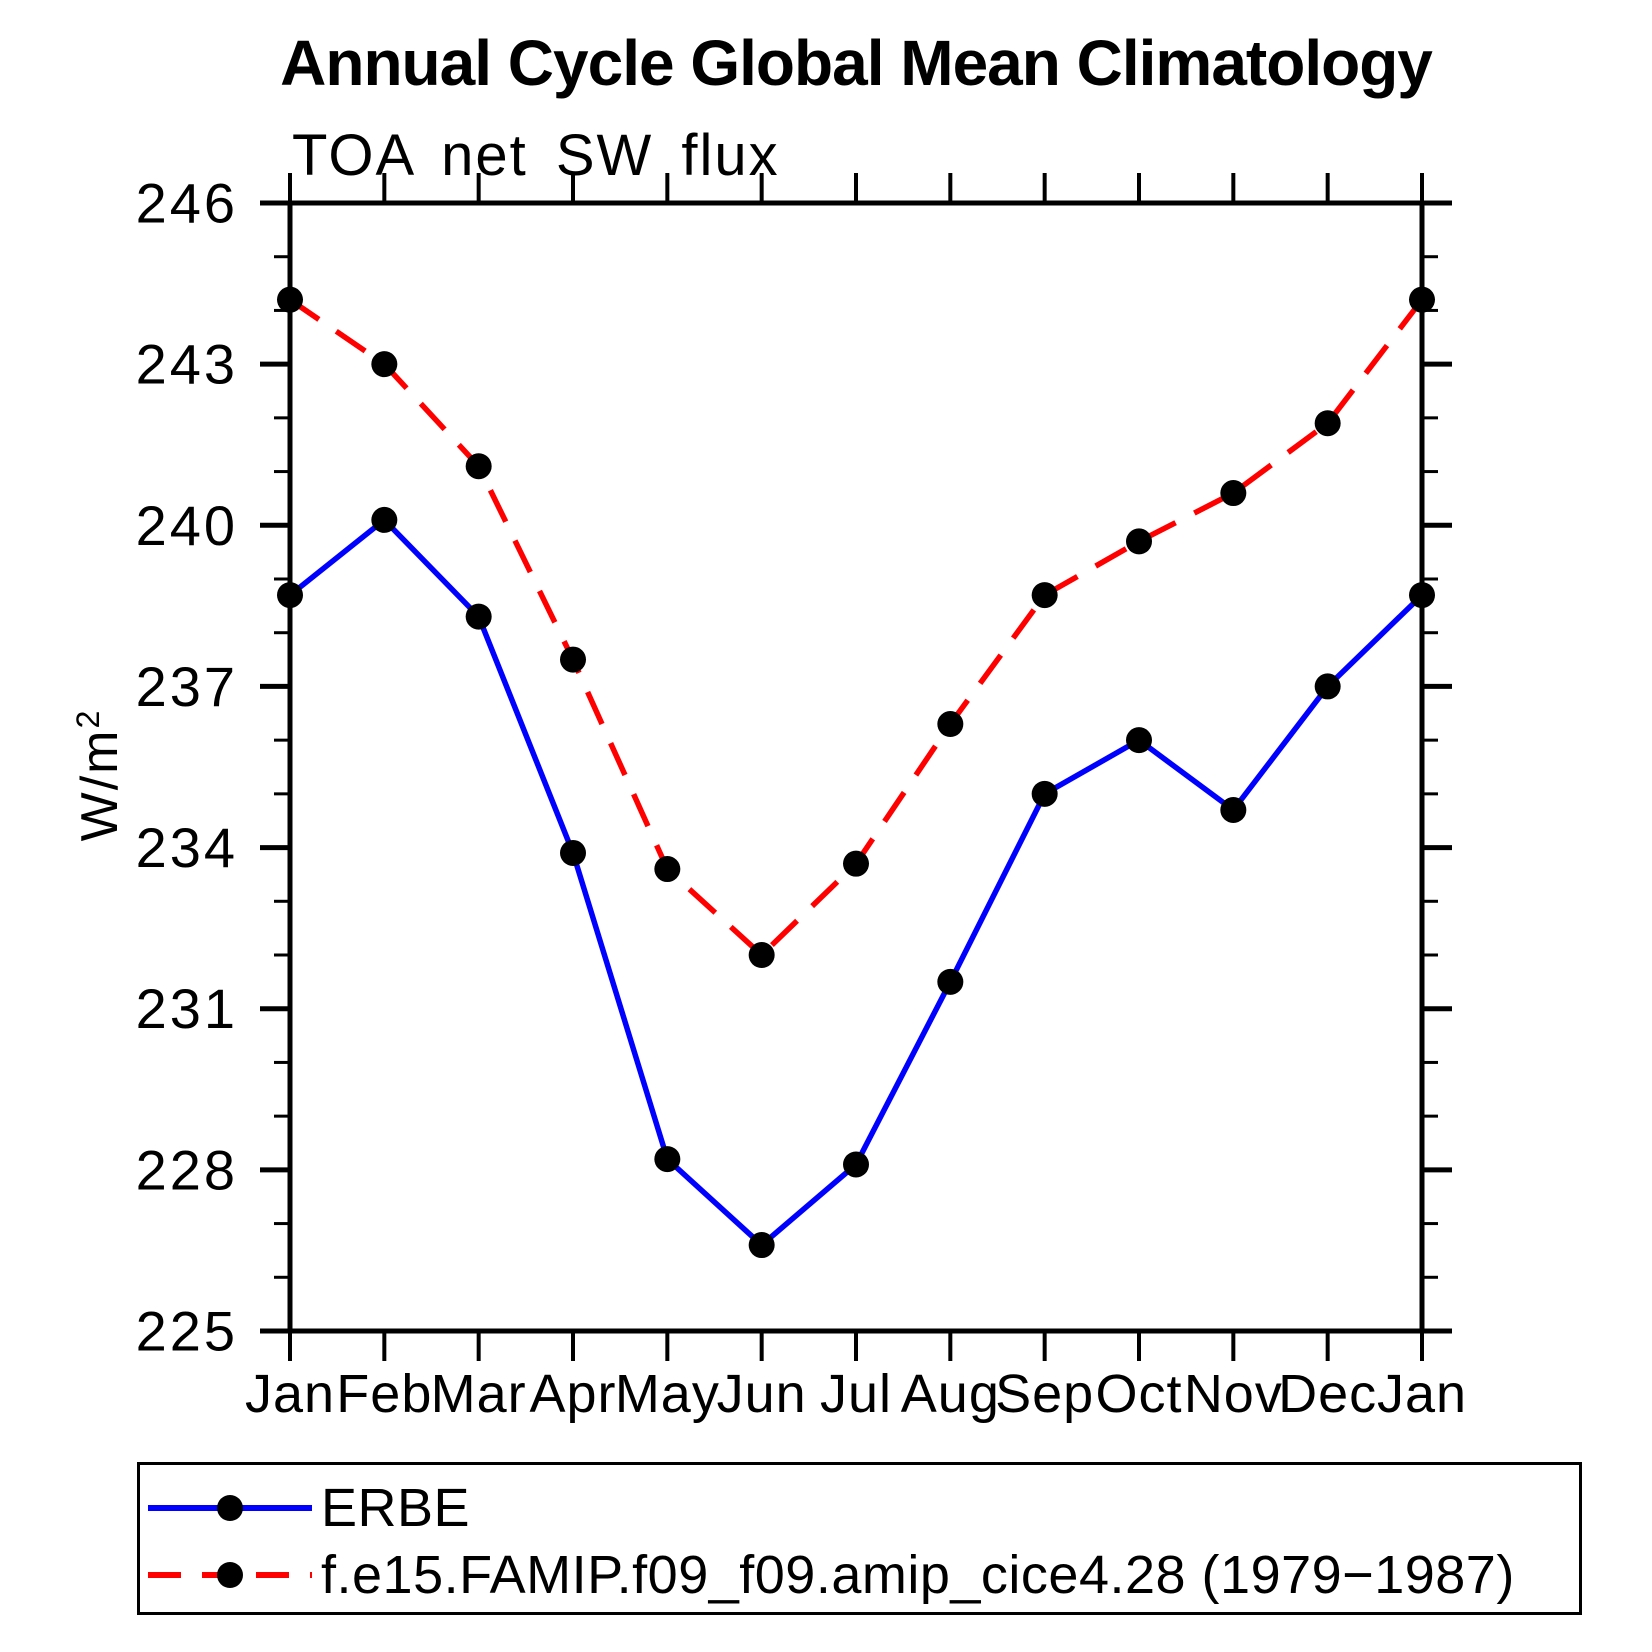  What do you see at coordinates (187, 686) in the screenshot?
I see `y-tick-label: 237` at bounding box center [187, 686].